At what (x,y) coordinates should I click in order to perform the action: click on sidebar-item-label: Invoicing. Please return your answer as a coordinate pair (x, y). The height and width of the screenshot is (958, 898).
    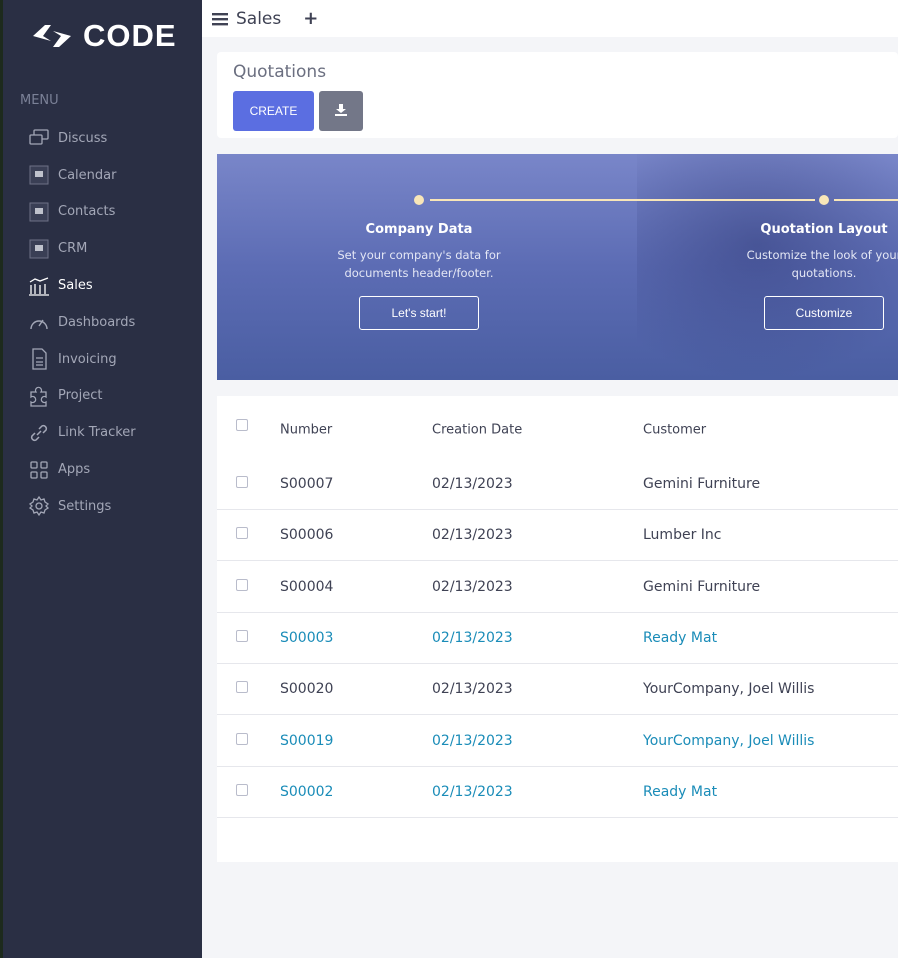
    Looking at the image, I should click on (87, 359).